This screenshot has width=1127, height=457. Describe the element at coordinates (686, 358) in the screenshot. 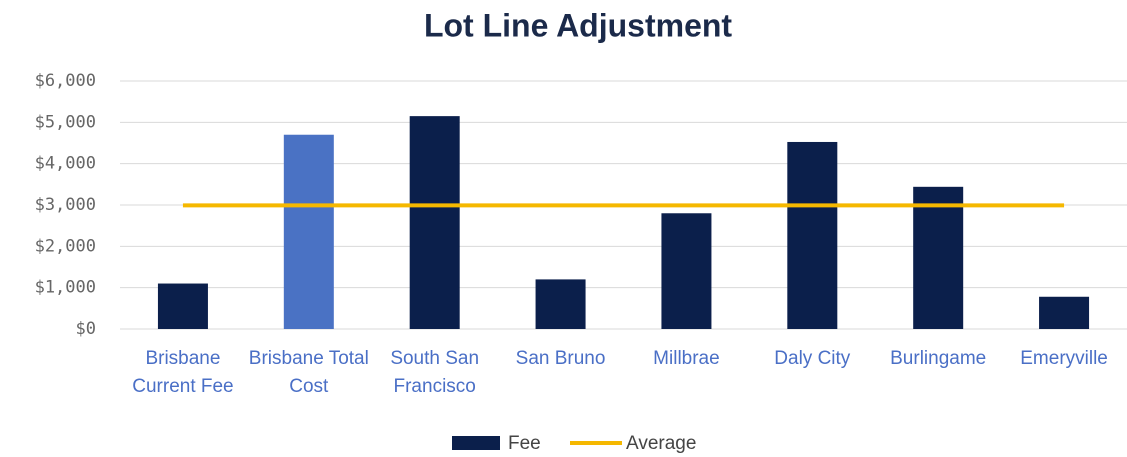

I see `x-tick-label: Millbrae` at that location.